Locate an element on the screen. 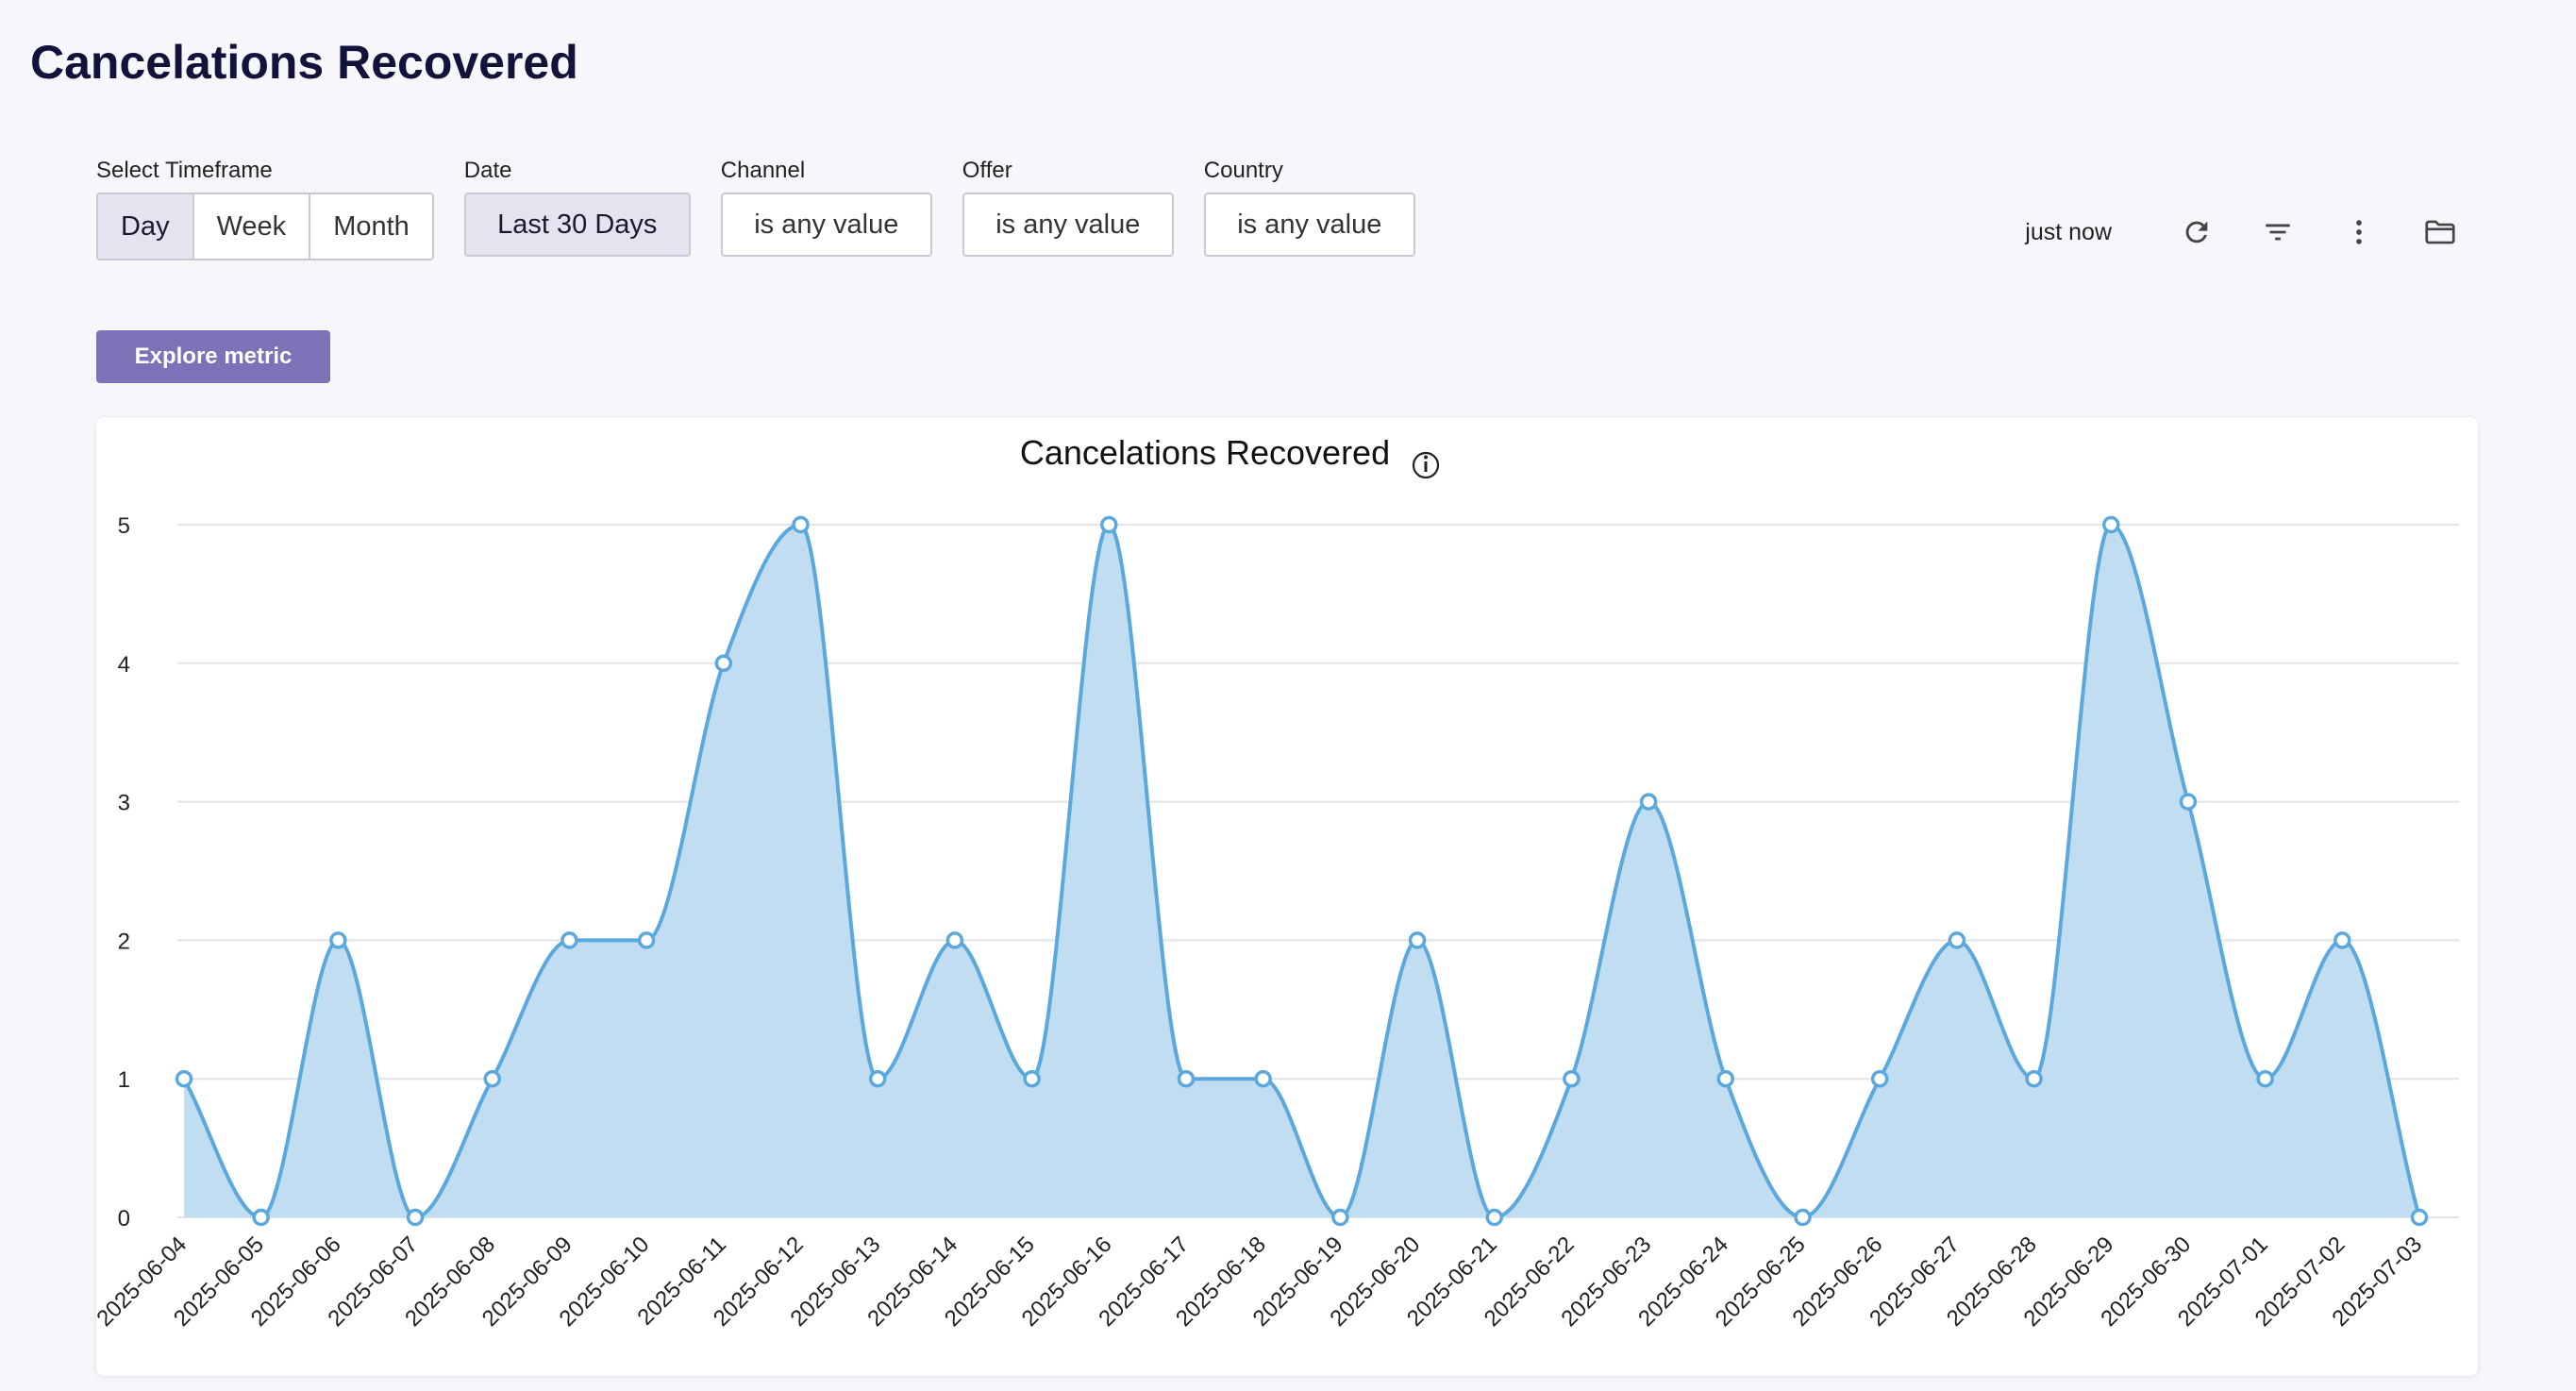 The image size is (2576, 1391). country-filter-button: is any value is located at coordinates (1309, 225).